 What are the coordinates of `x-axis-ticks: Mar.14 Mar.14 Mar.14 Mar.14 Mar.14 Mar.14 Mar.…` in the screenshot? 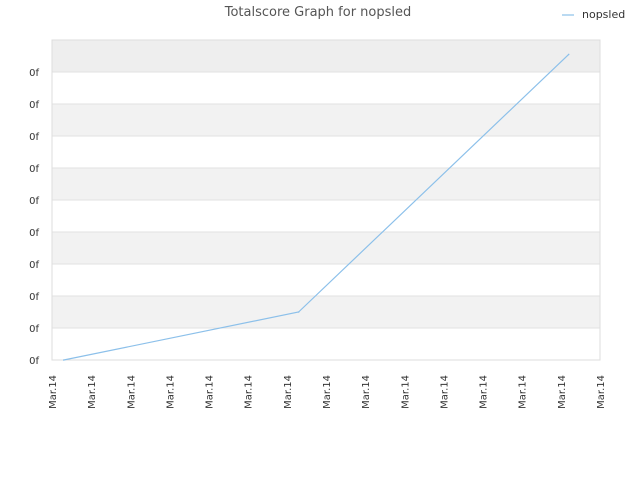 It's located at (327, 392).